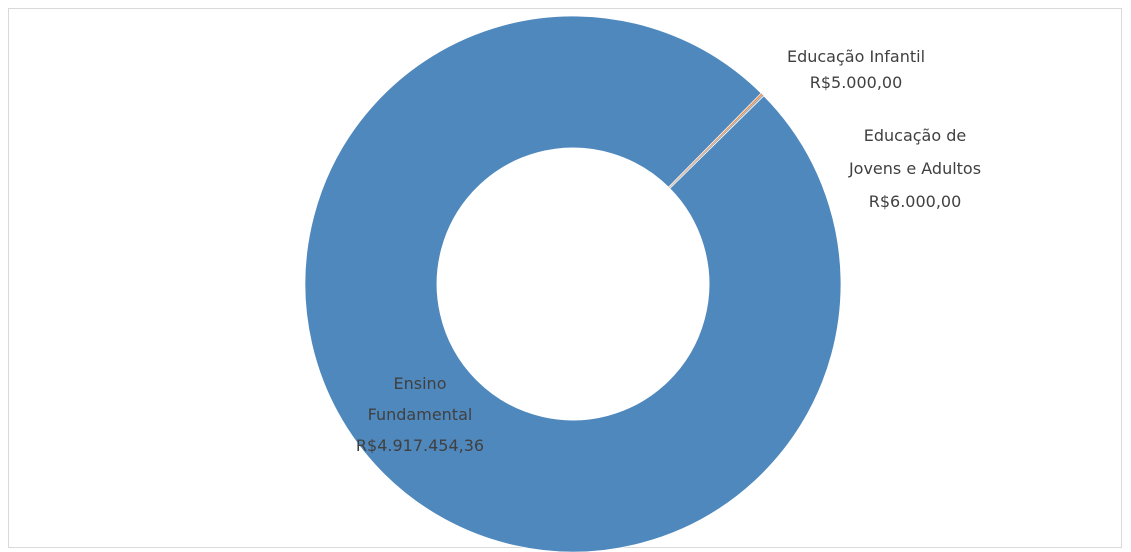 The image size is (1131, 552). I want to click on data-label-line: R$5.000,00, so click(856, 82).